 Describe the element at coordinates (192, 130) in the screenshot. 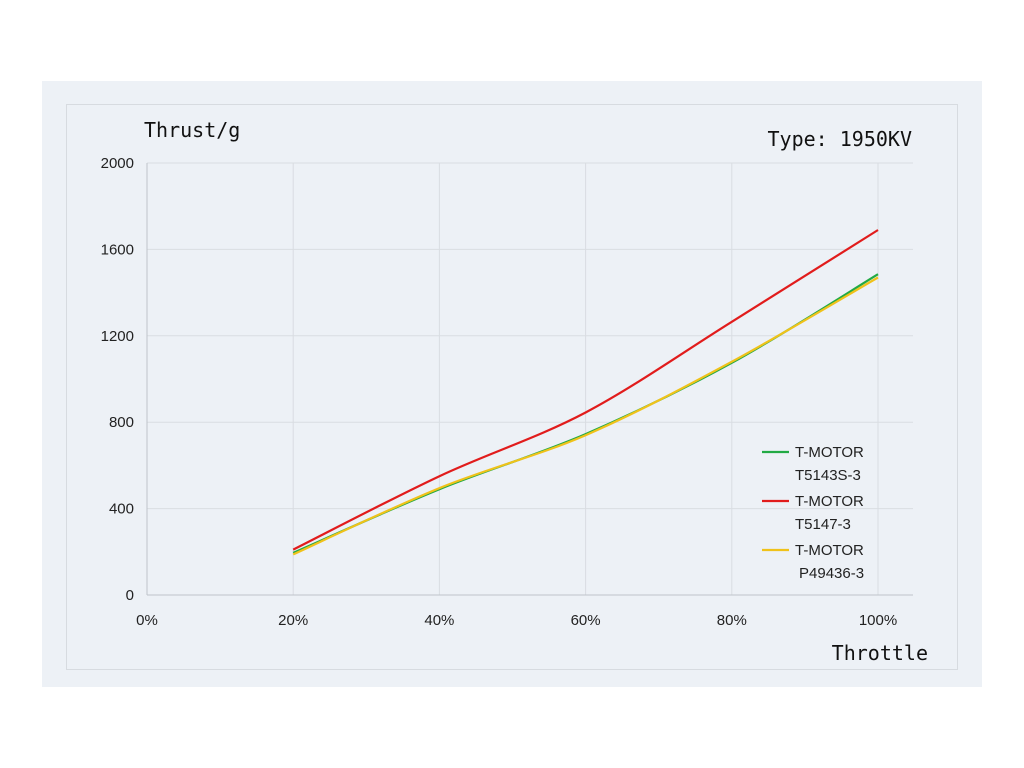

I see `y-axis-title: Thrust/g` at that location.